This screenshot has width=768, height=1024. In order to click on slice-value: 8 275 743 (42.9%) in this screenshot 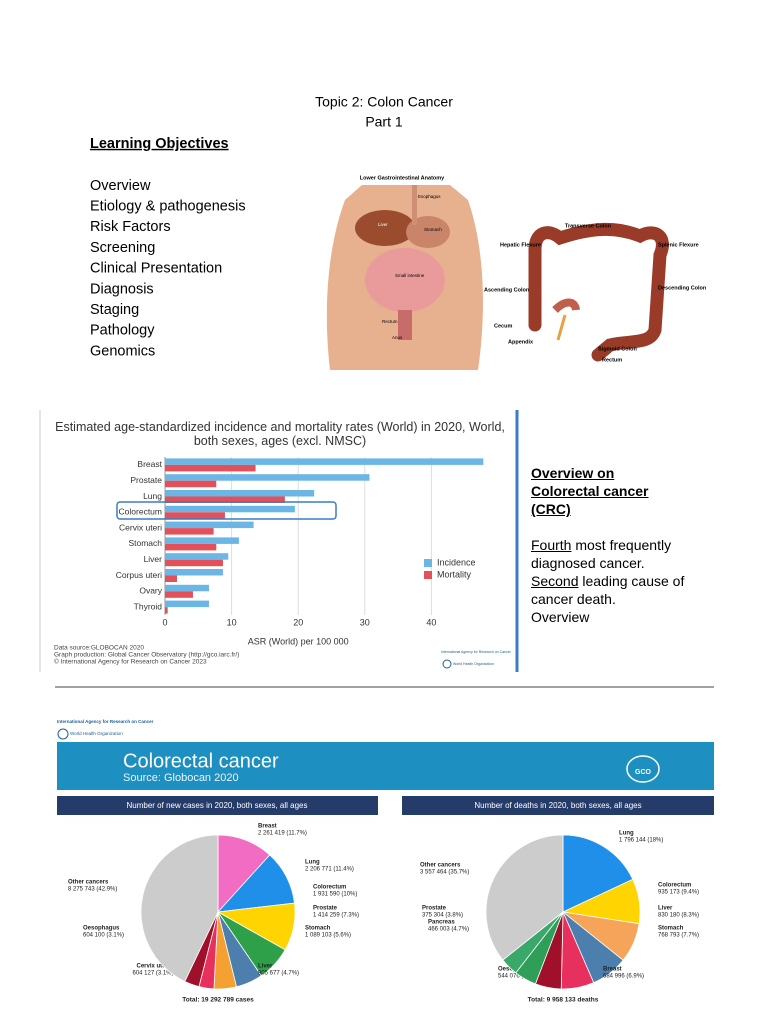, I will do `click(92, 890)`.